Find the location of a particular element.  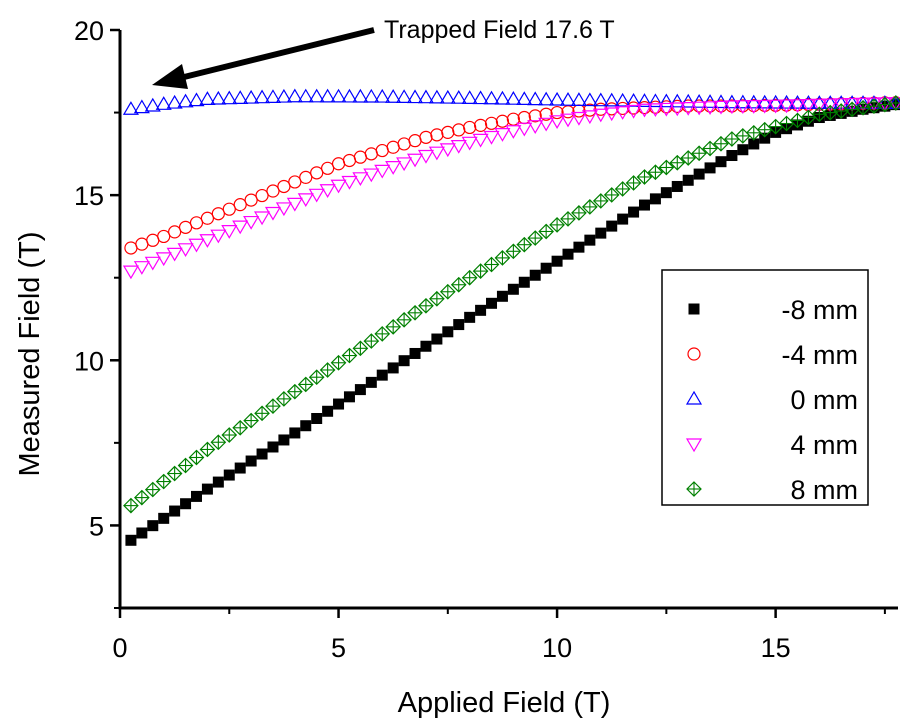

y-tick-label: 5 is located at coordinates (96, 526).